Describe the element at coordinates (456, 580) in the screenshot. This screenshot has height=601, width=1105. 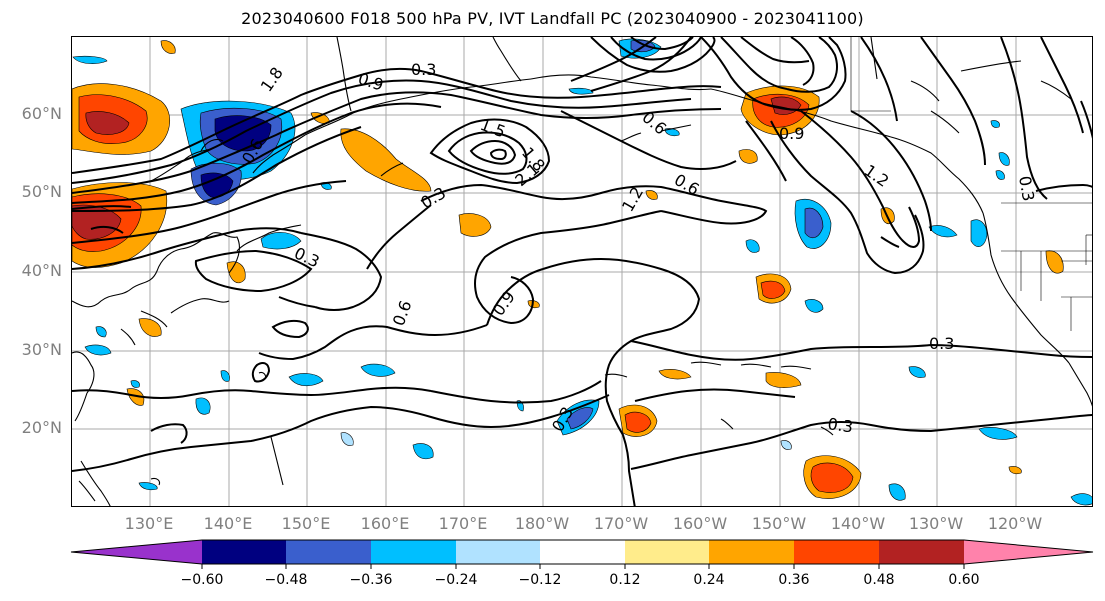
I see `colorbar-tick-label: −0.24` at that location.